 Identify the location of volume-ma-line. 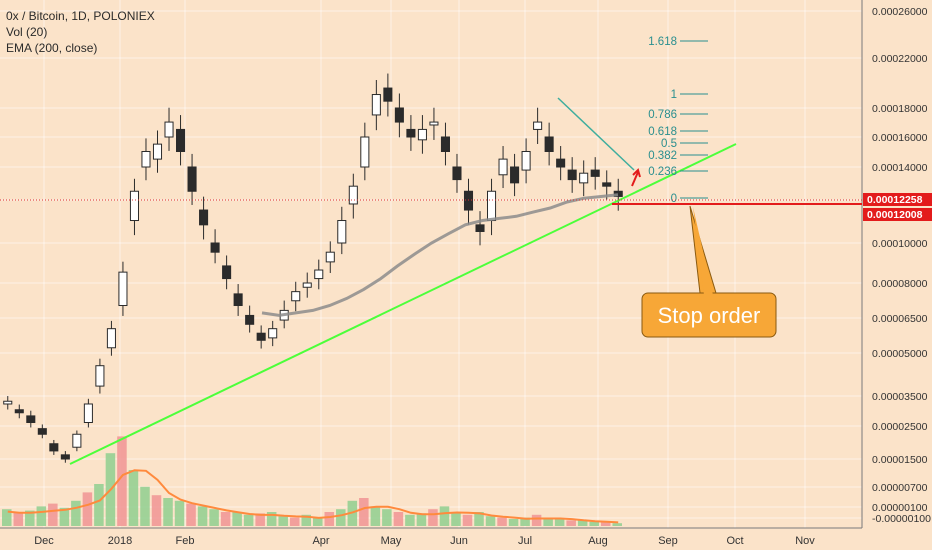
(313, 496).